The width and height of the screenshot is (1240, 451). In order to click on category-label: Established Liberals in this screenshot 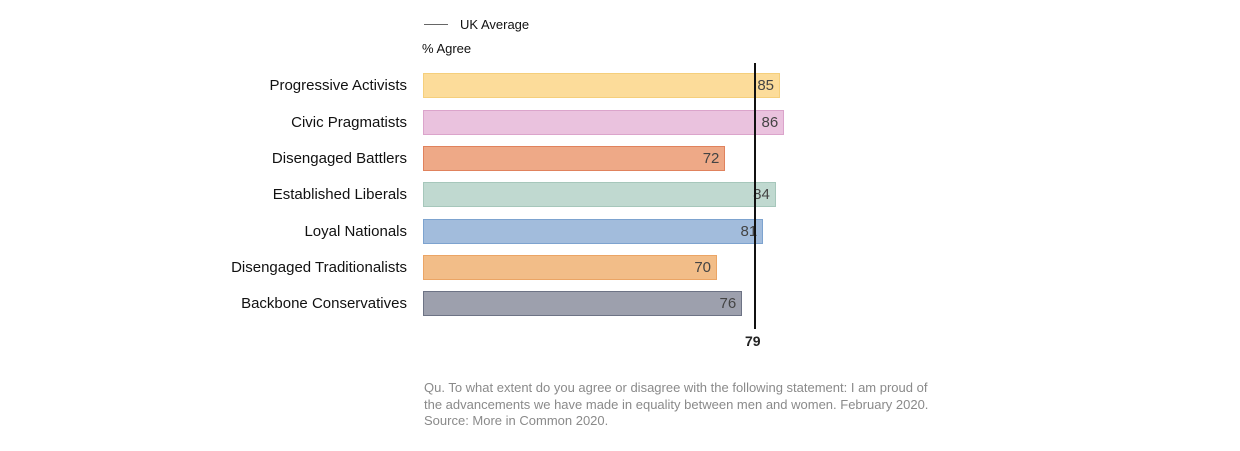, I will do `click(339, 194)`.